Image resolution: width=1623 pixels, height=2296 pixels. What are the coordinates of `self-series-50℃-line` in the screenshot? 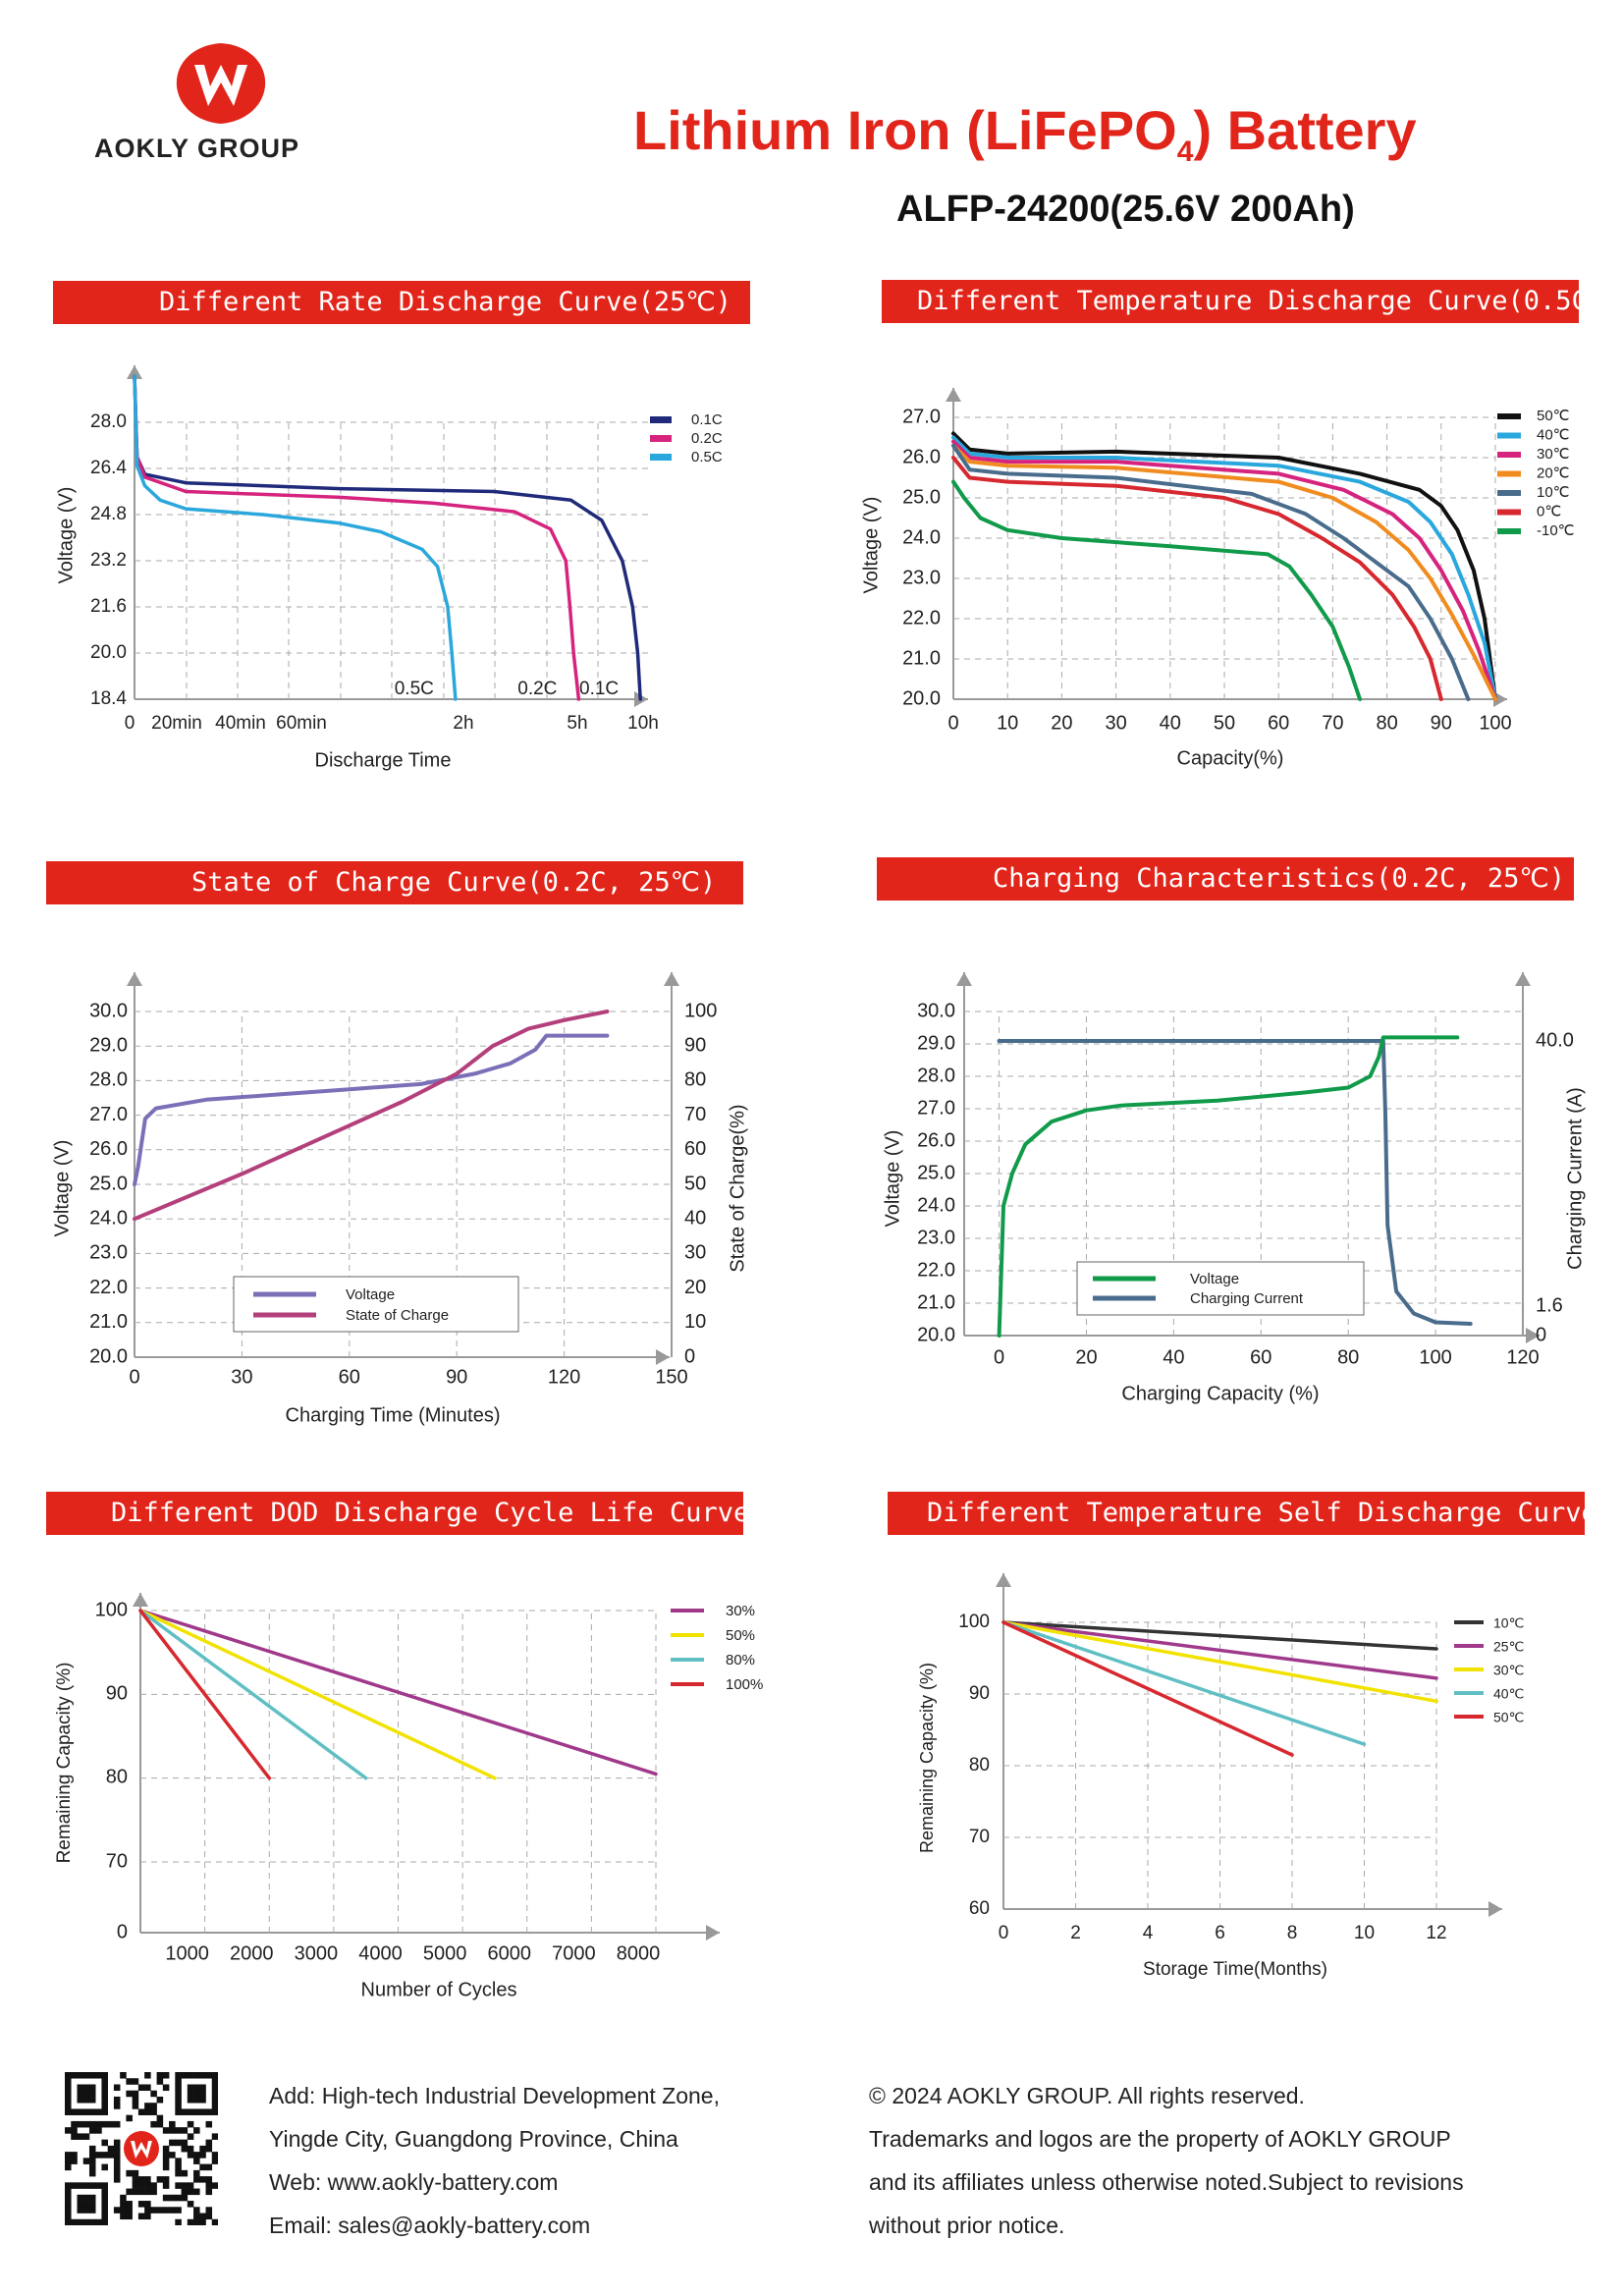 It's located at (1147, 1688).